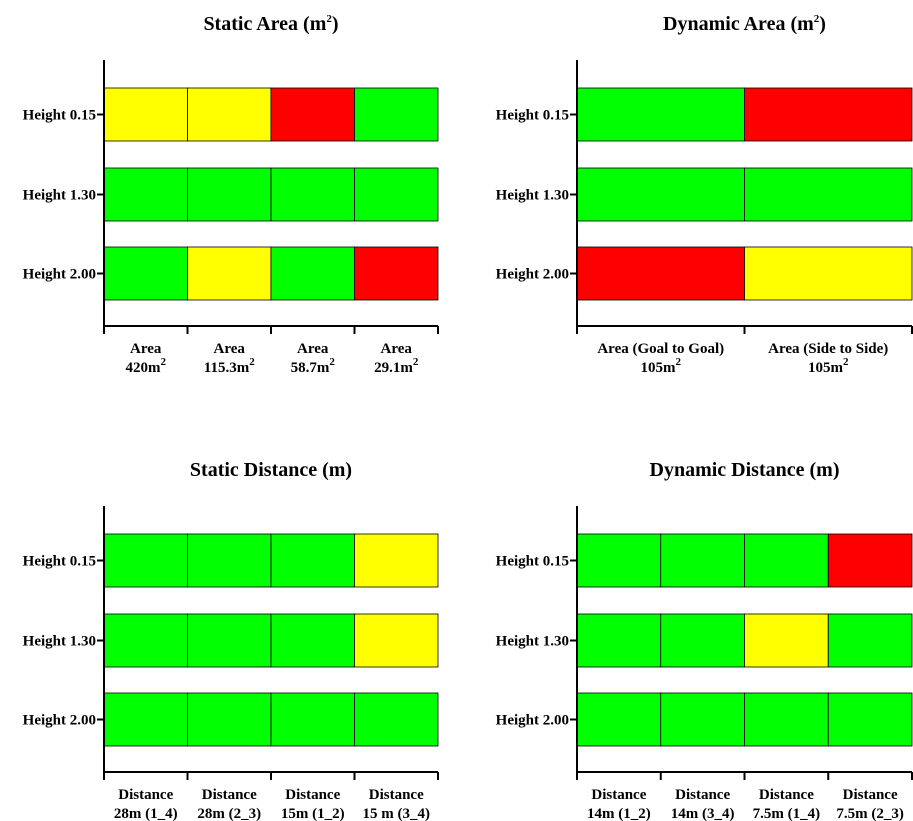  I want to click on chart-title: Dynamic Distance (m), so click(745, 470).